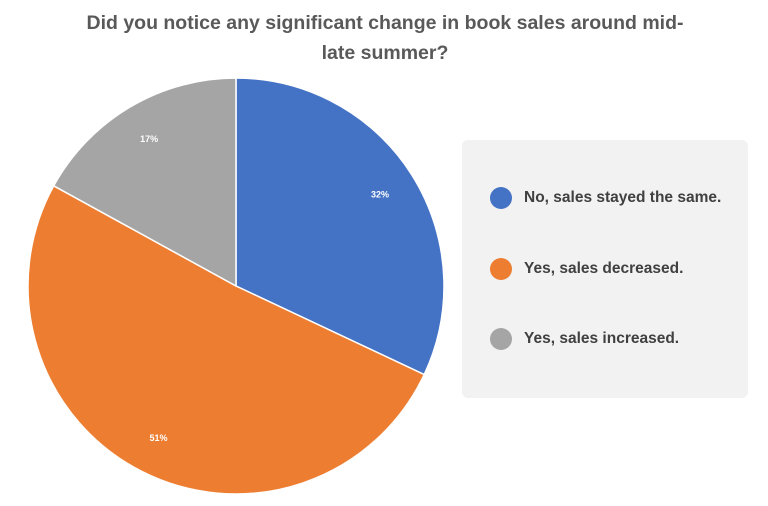 Image resolution: width=768 pixels, height=506 pixels. Describe the element at coordinates (501, 269) in the screenshot. I see `legend-marker-orange` at that location.